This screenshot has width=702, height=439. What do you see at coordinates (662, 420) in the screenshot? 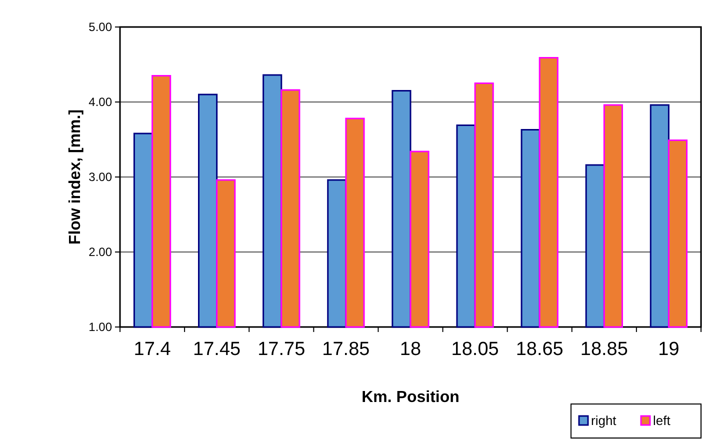
I see `legend-label: left` at bounding box center [662, 420].